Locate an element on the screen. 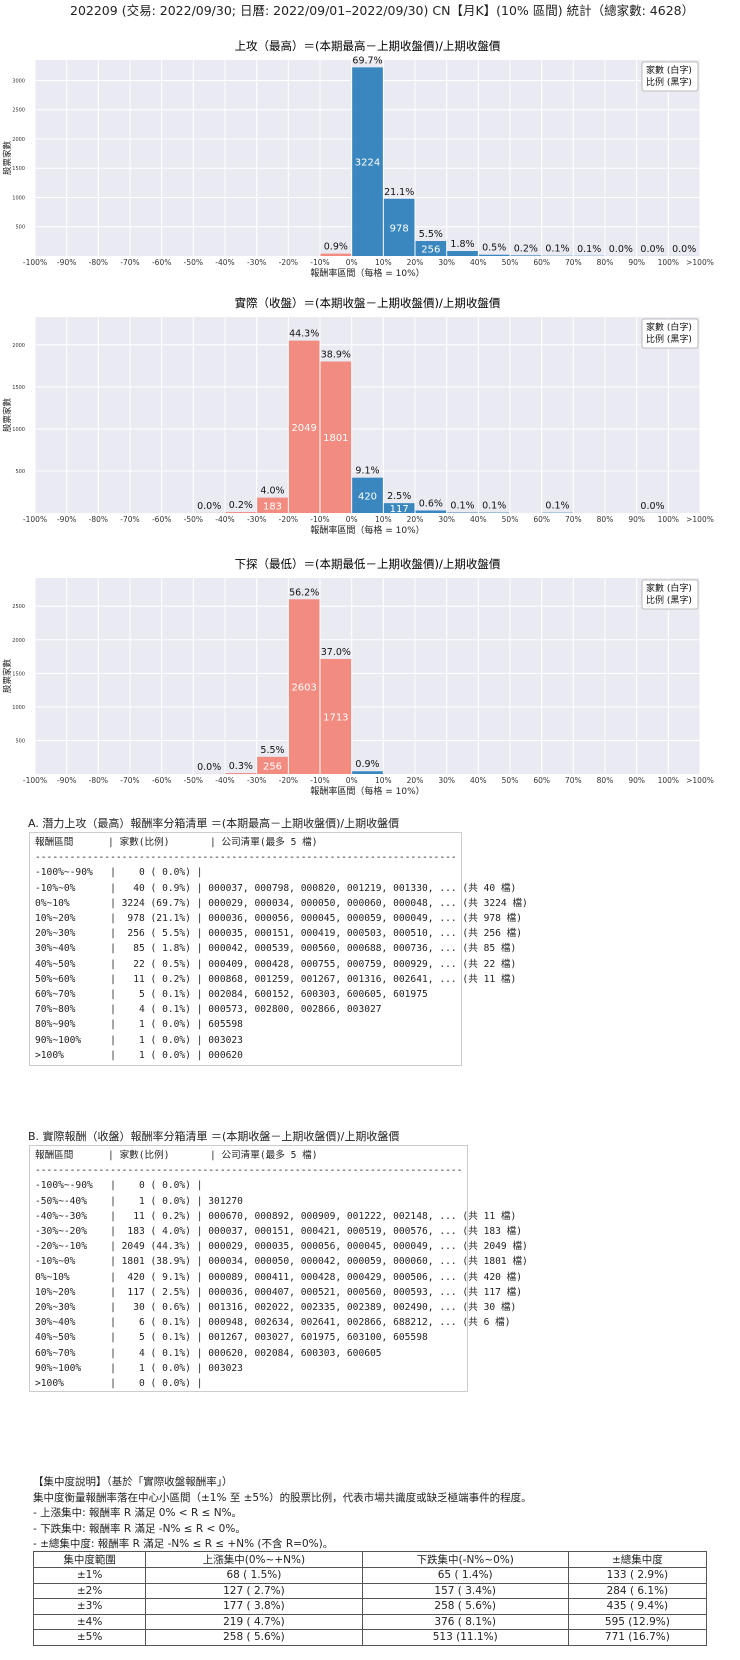  x-tick-label: 100% is located at coordinates (668, 780).